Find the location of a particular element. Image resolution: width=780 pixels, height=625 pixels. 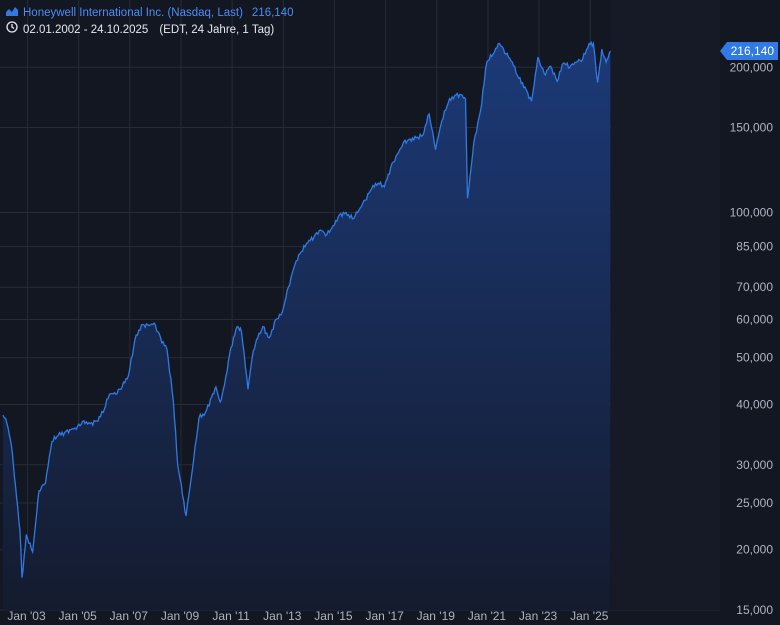

x-tick-label: Jan '05 is located at coordinates (78, 616).